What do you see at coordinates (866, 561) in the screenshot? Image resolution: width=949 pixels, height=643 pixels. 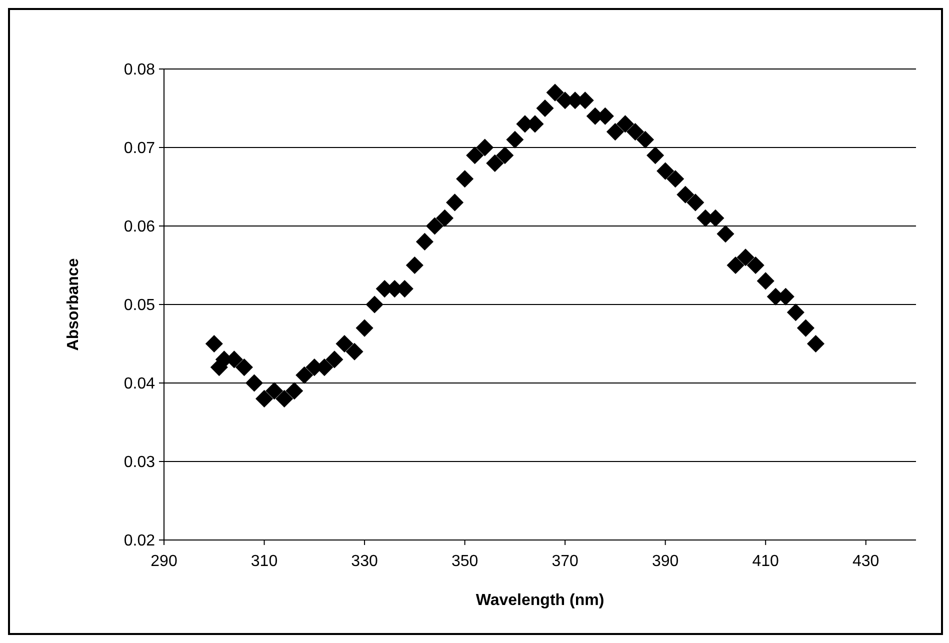 I see `x-tick-label: 430` at bounding box center [866, 561].